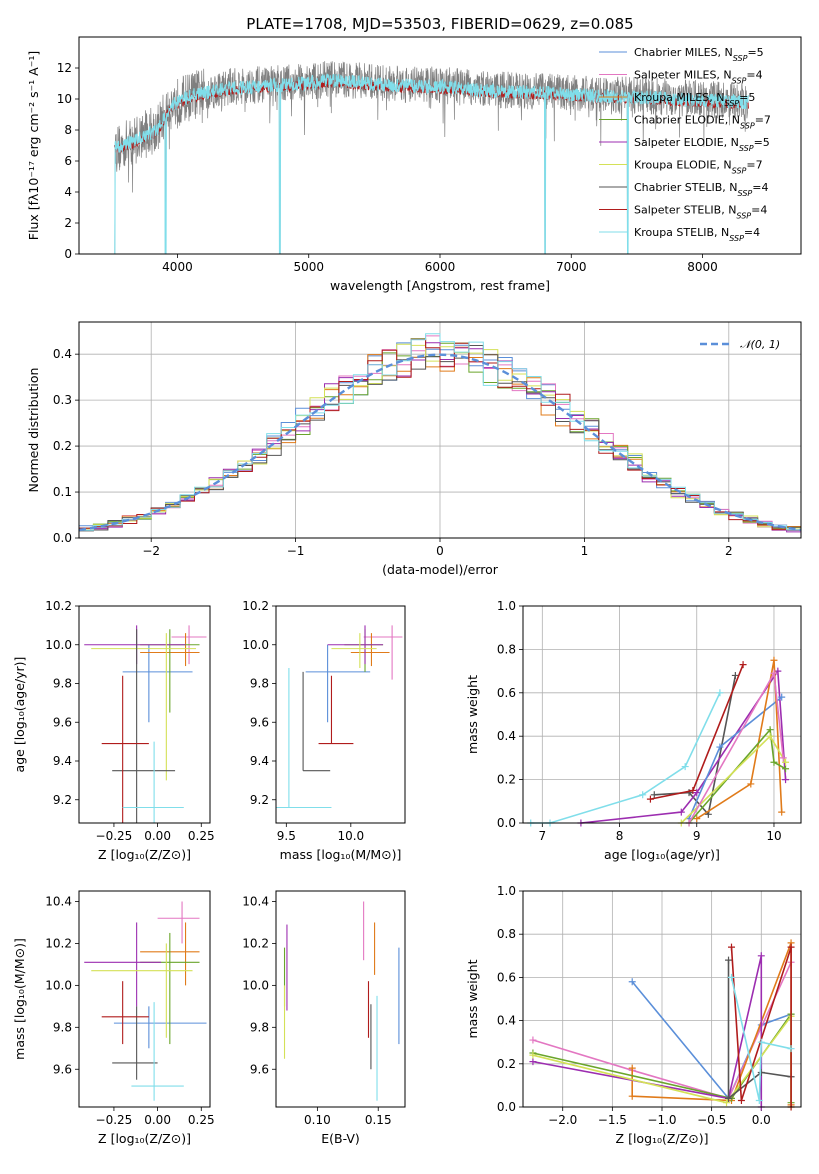  I want to click on x-axis-label: age [log₁₀(age/yr)], so click(662, 854).